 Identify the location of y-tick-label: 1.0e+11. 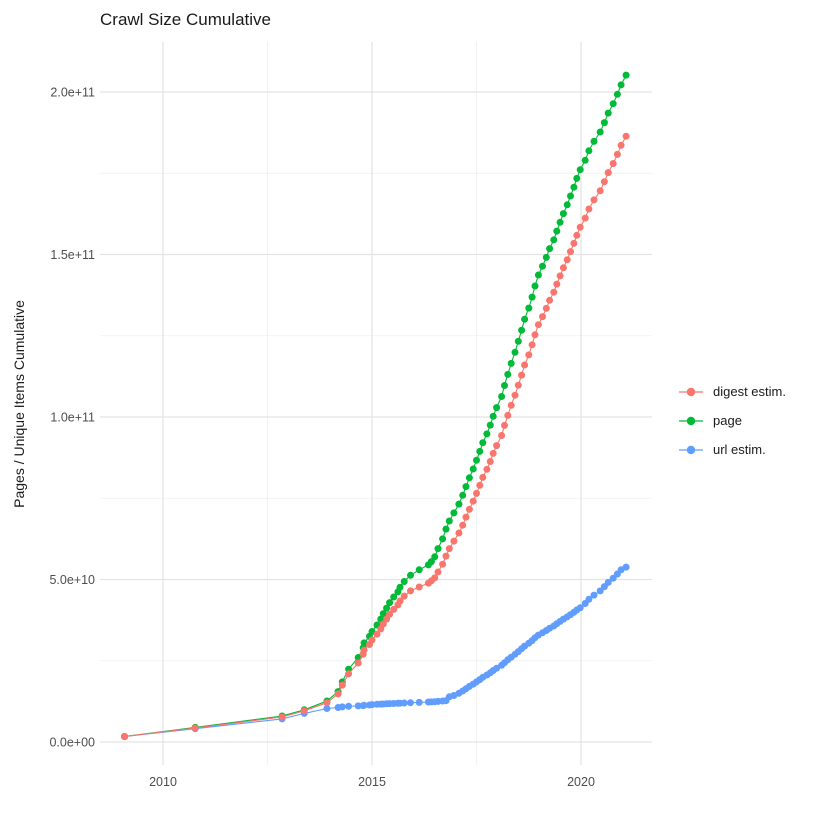
(72, 418).